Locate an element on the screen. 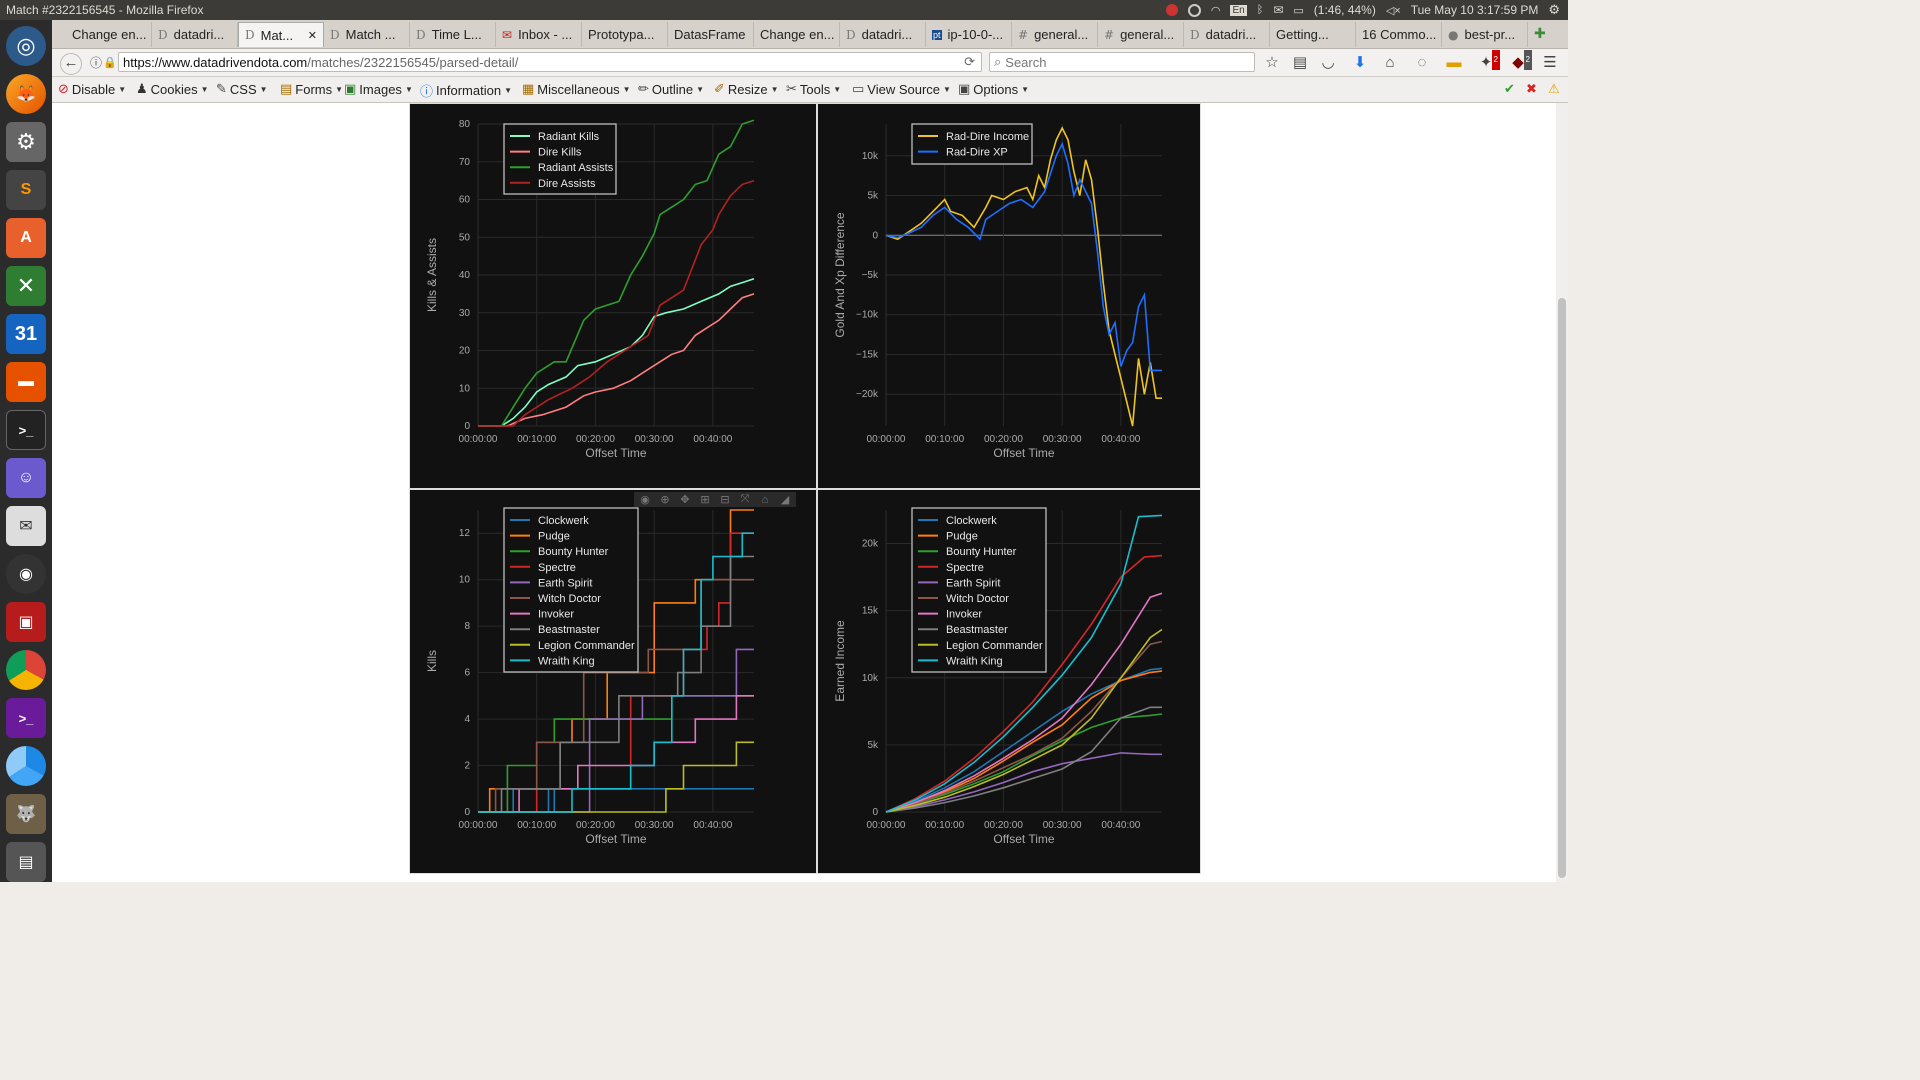  series-line-spectre is located at coordinates (1024, 683).